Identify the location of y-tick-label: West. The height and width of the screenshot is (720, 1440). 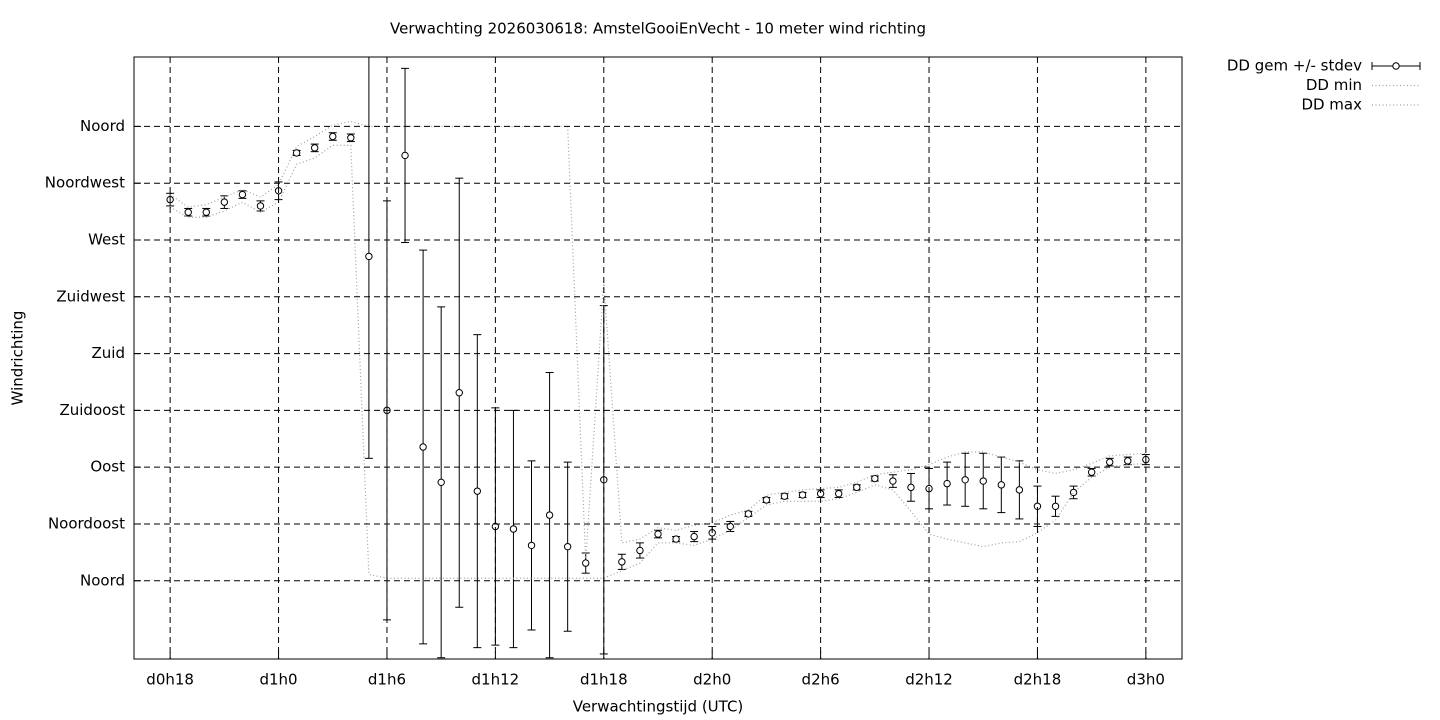
(106, 239).